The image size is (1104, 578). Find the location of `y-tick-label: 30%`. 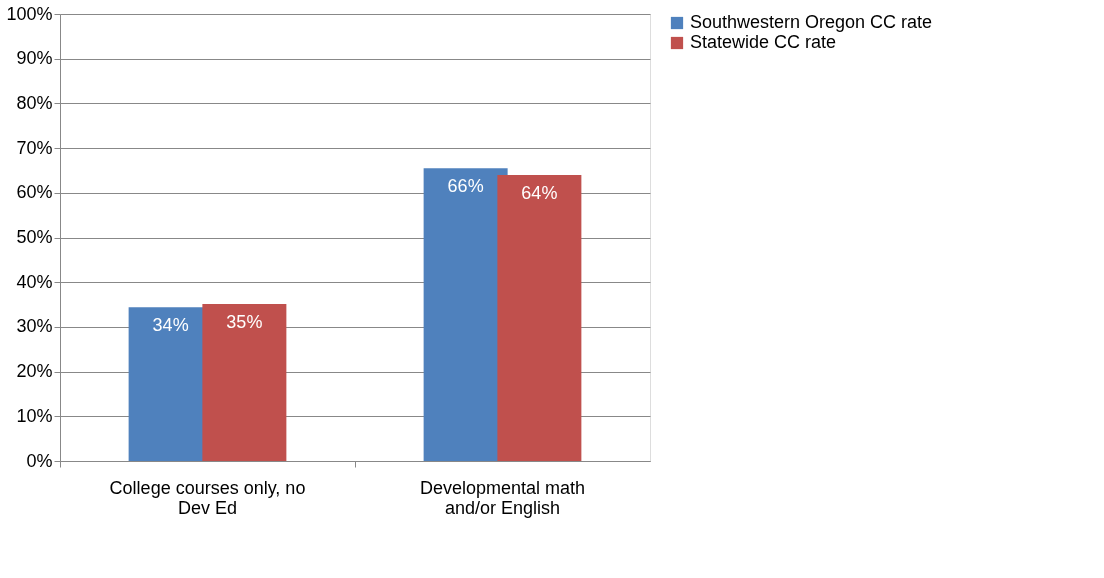

y-tick-label: 30% is located at coordinates (34, 326).